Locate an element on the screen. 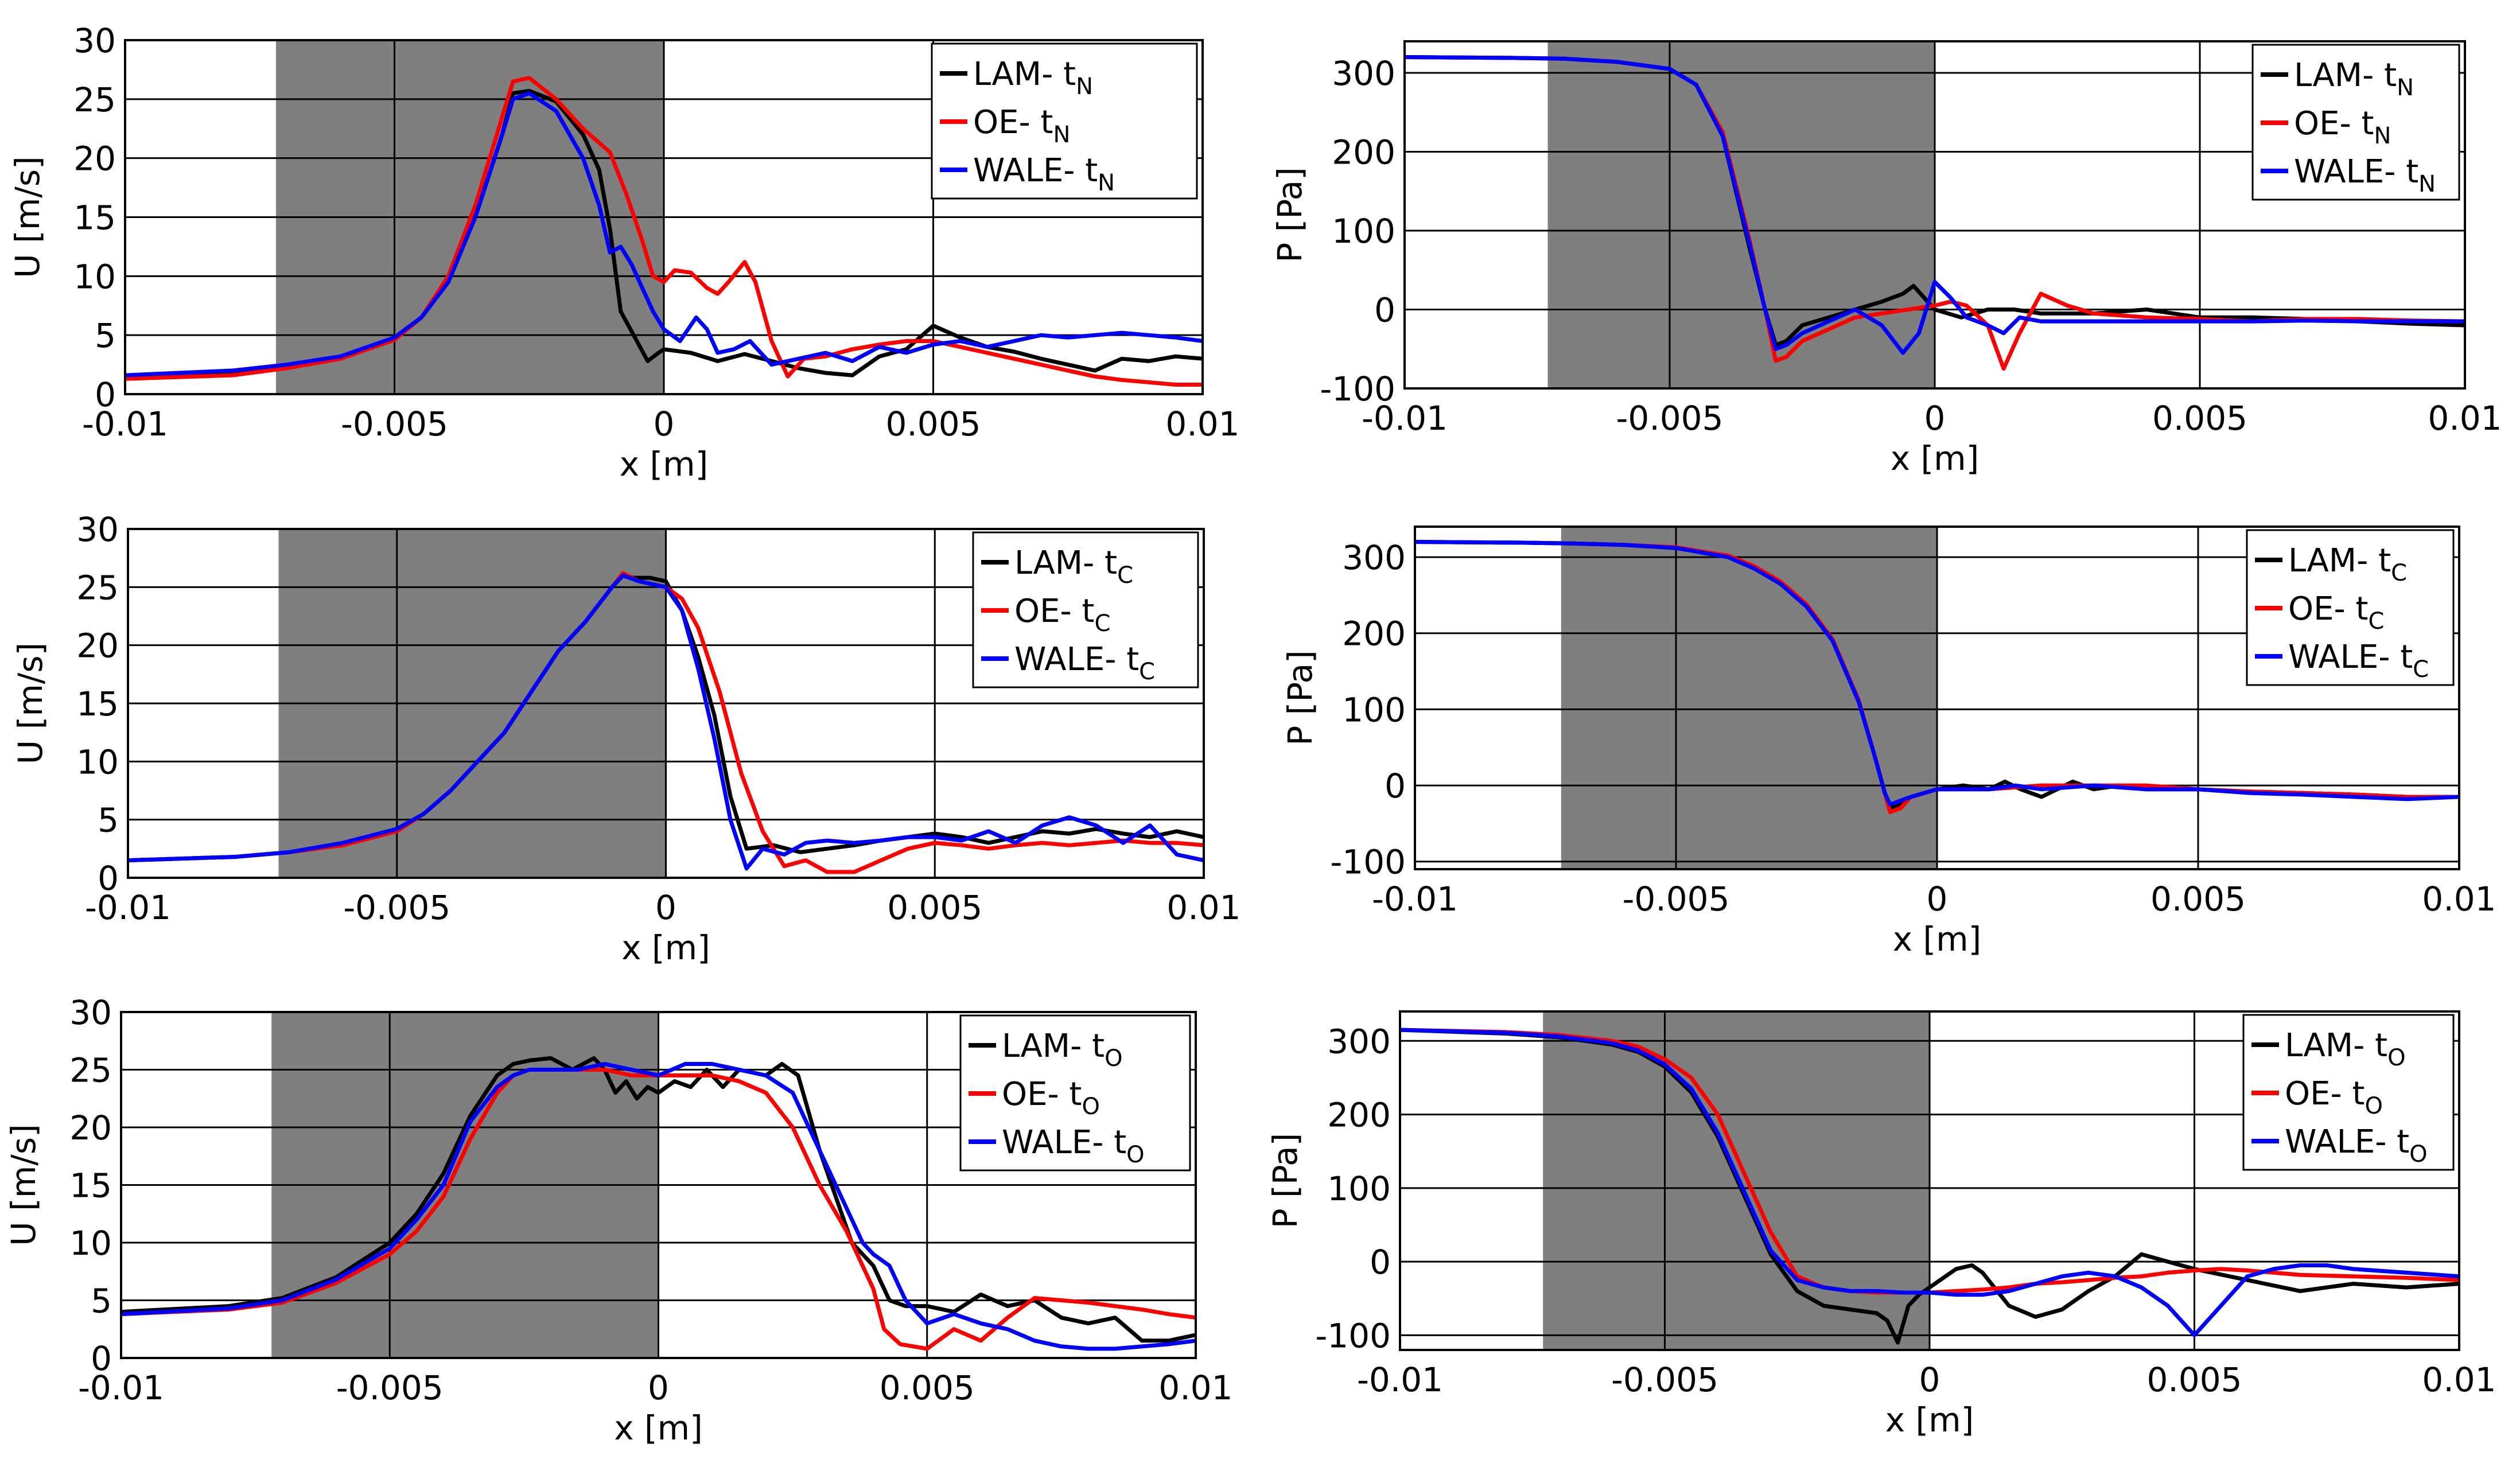 The image size is (2520, 1471). legend-label-lam: LAM- tC is located at coordinates (2347, 564).